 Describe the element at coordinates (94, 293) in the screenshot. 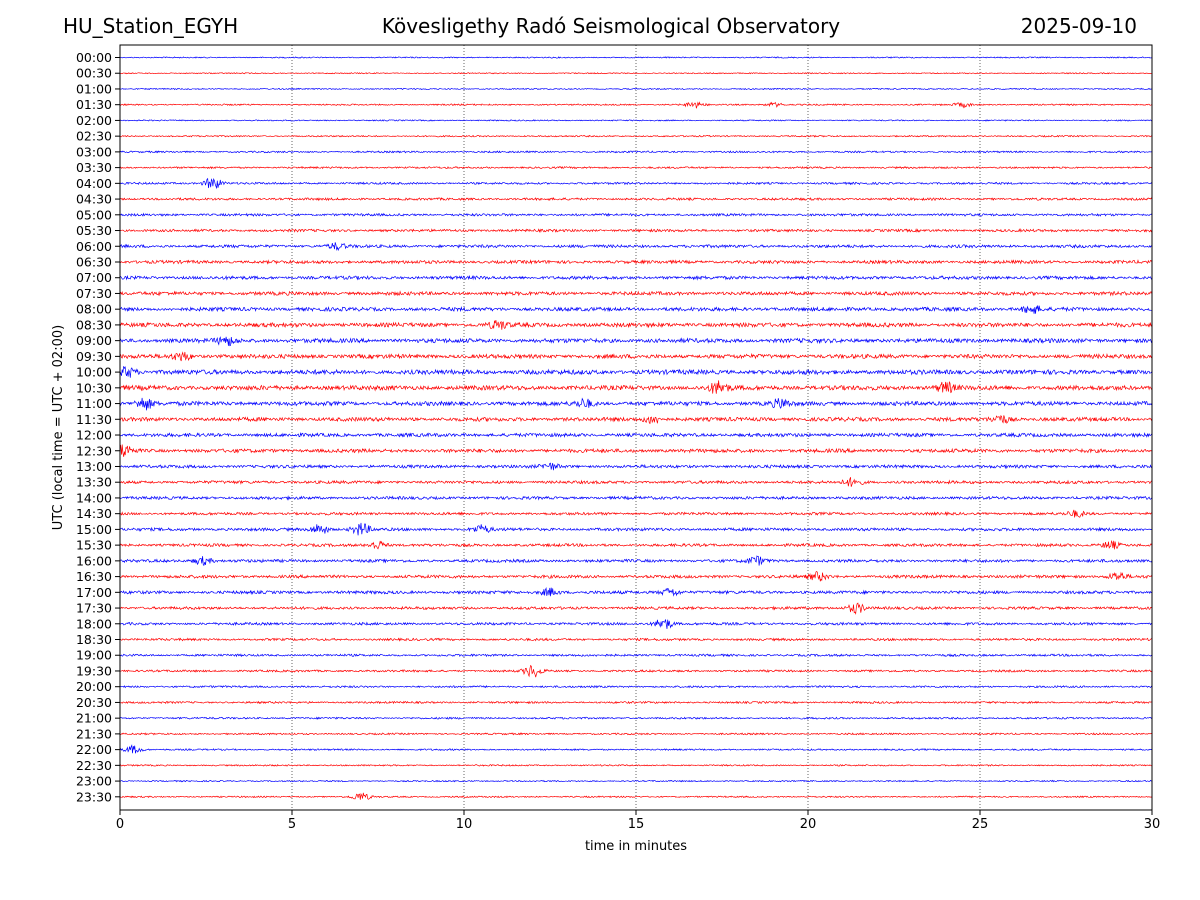

I see `y-tick-label: 07:30` at that location.